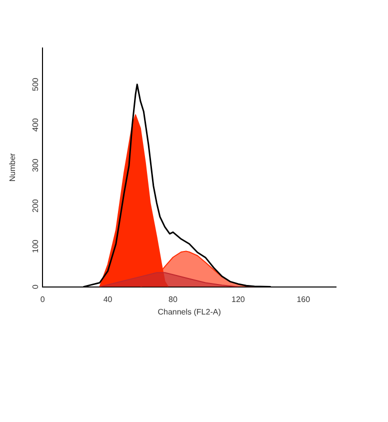 This screenshot has height=422, width=388. I want to click on y-tick-label: 500, so click(35, 84).